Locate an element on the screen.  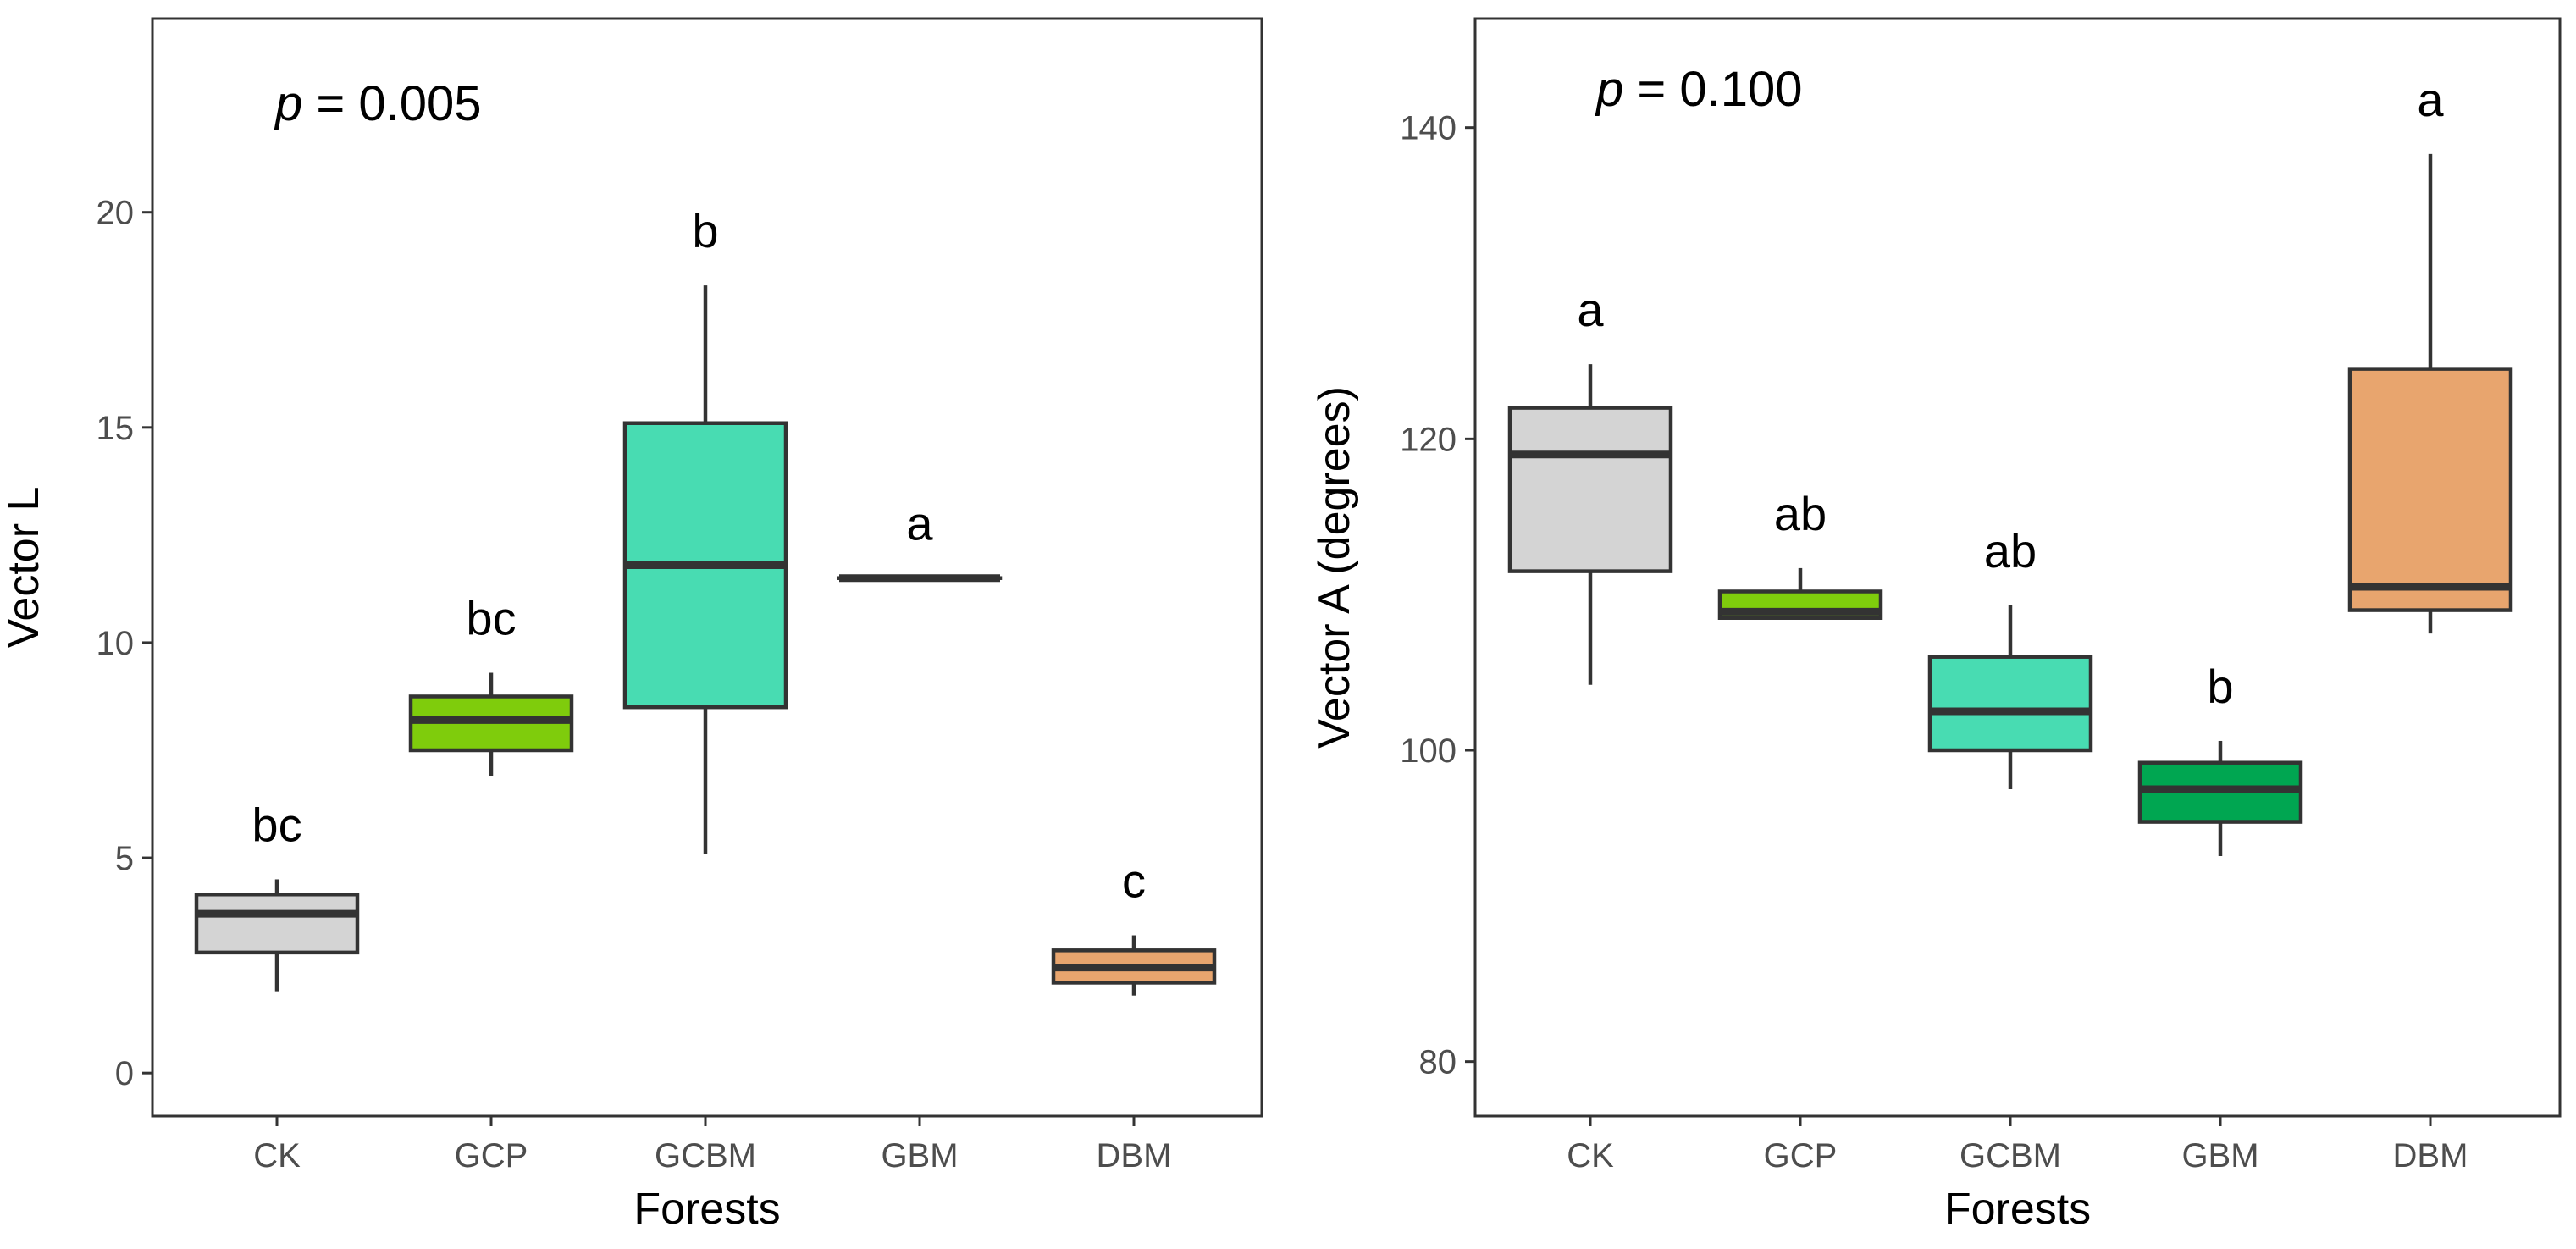
box-gbm: b is located at coordinates (2220, 758).